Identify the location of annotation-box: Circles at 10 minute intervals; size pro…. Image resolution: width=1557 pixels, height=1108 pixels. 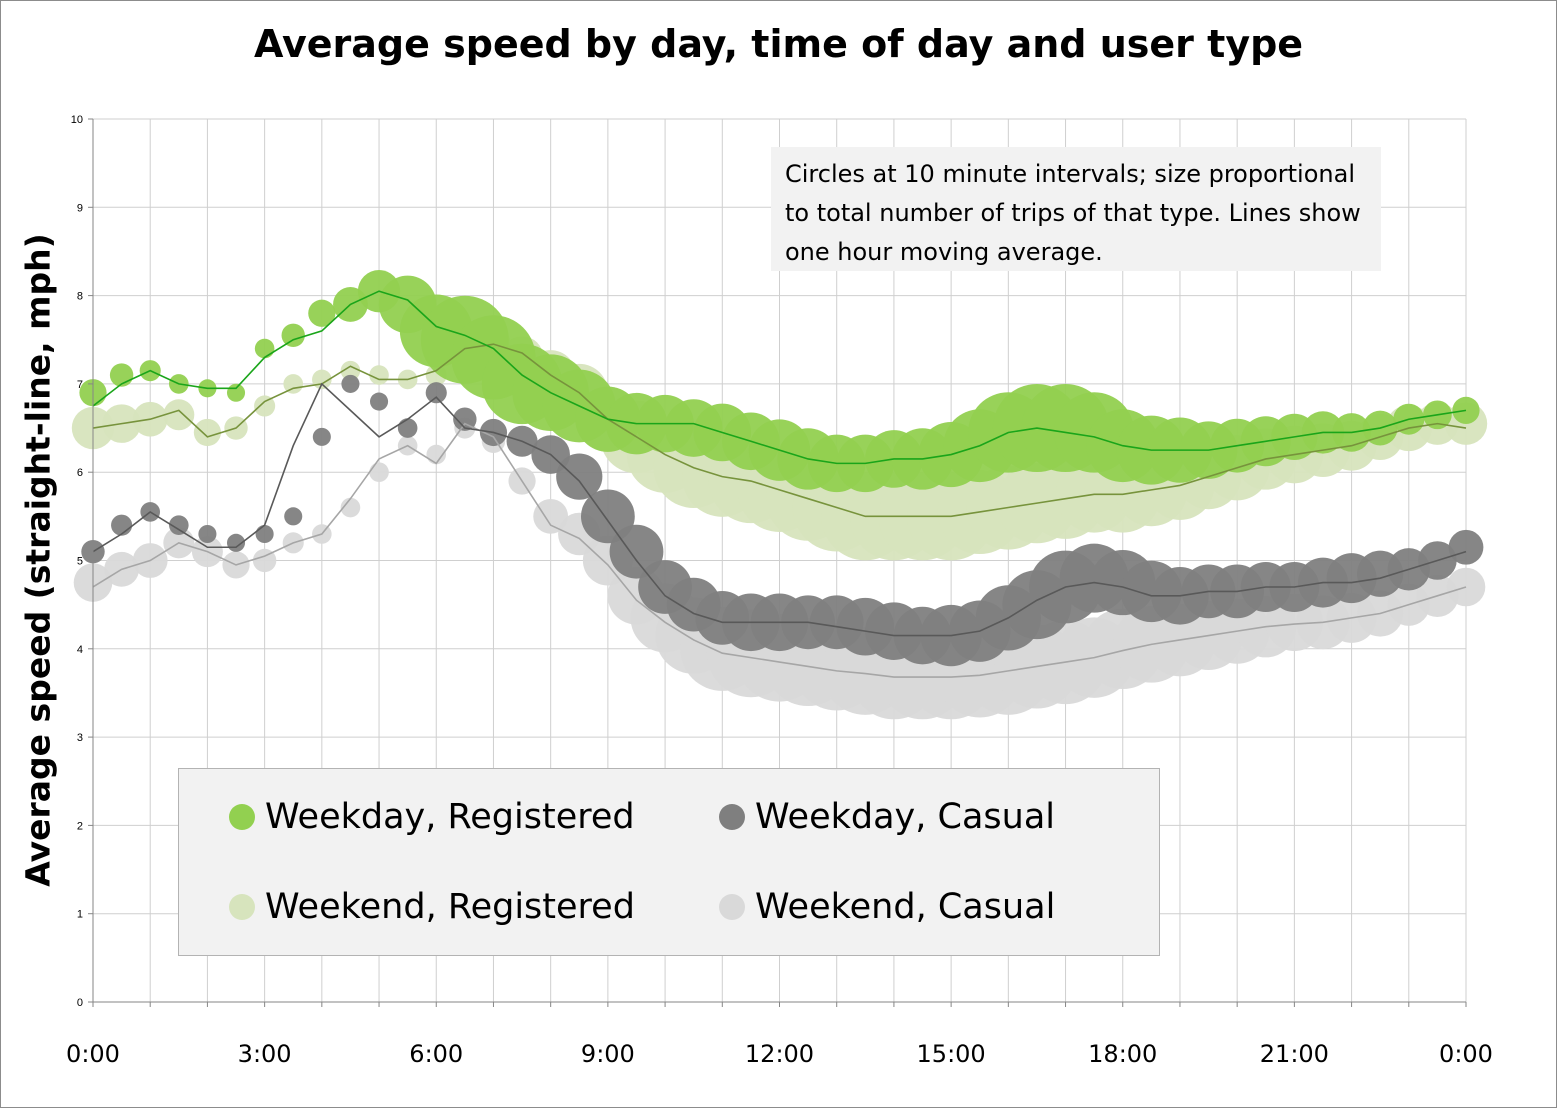
(1076, 209).